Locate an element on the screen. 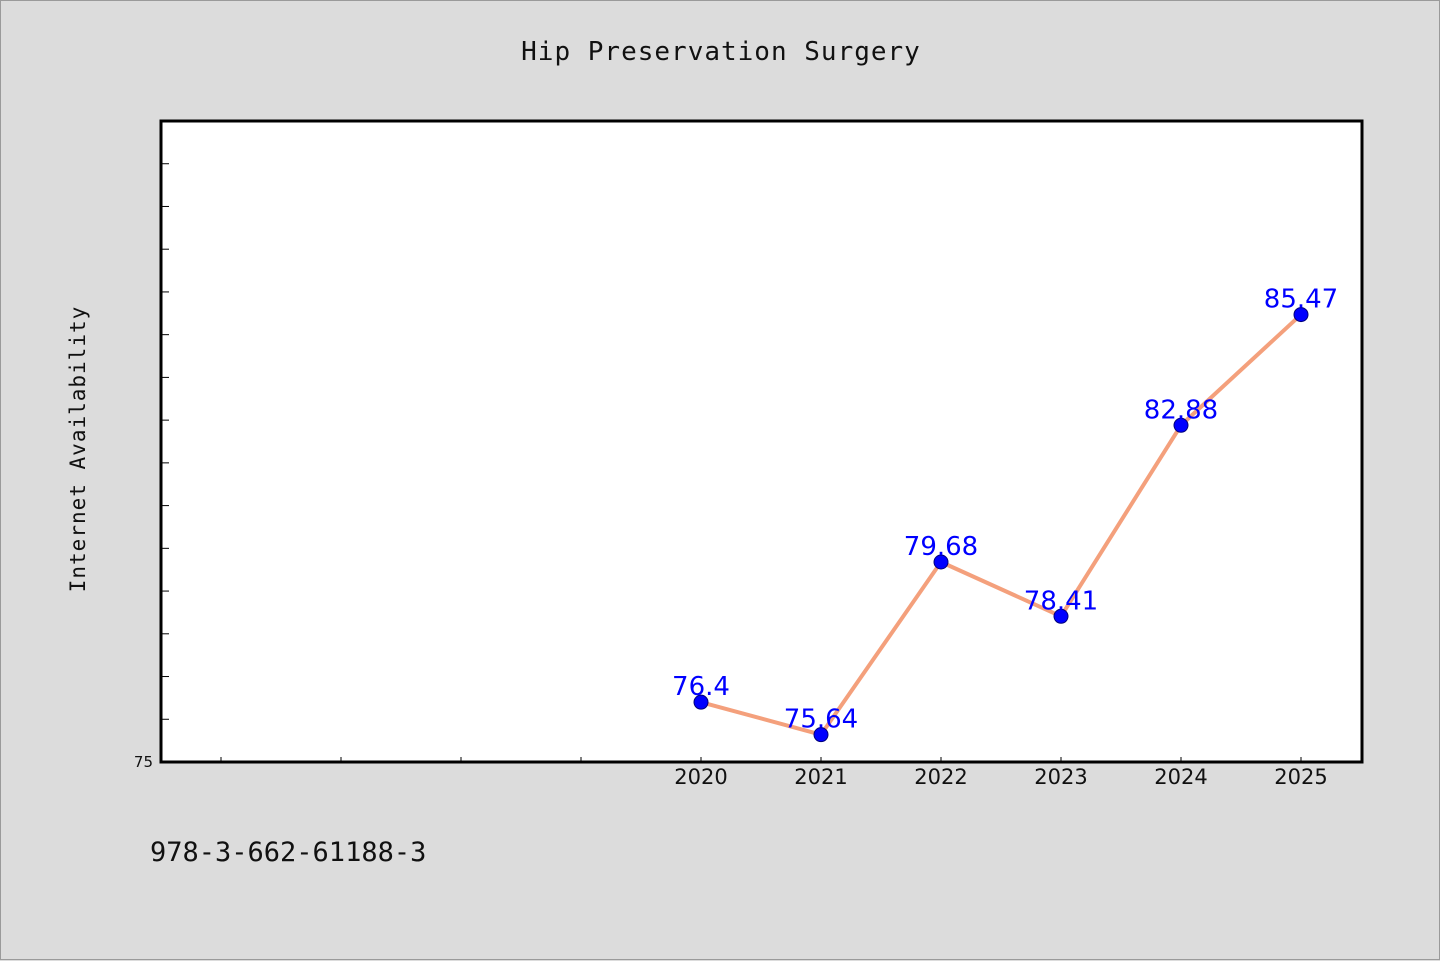  y-tick-label: 75 is located at coordinates (143, 762).